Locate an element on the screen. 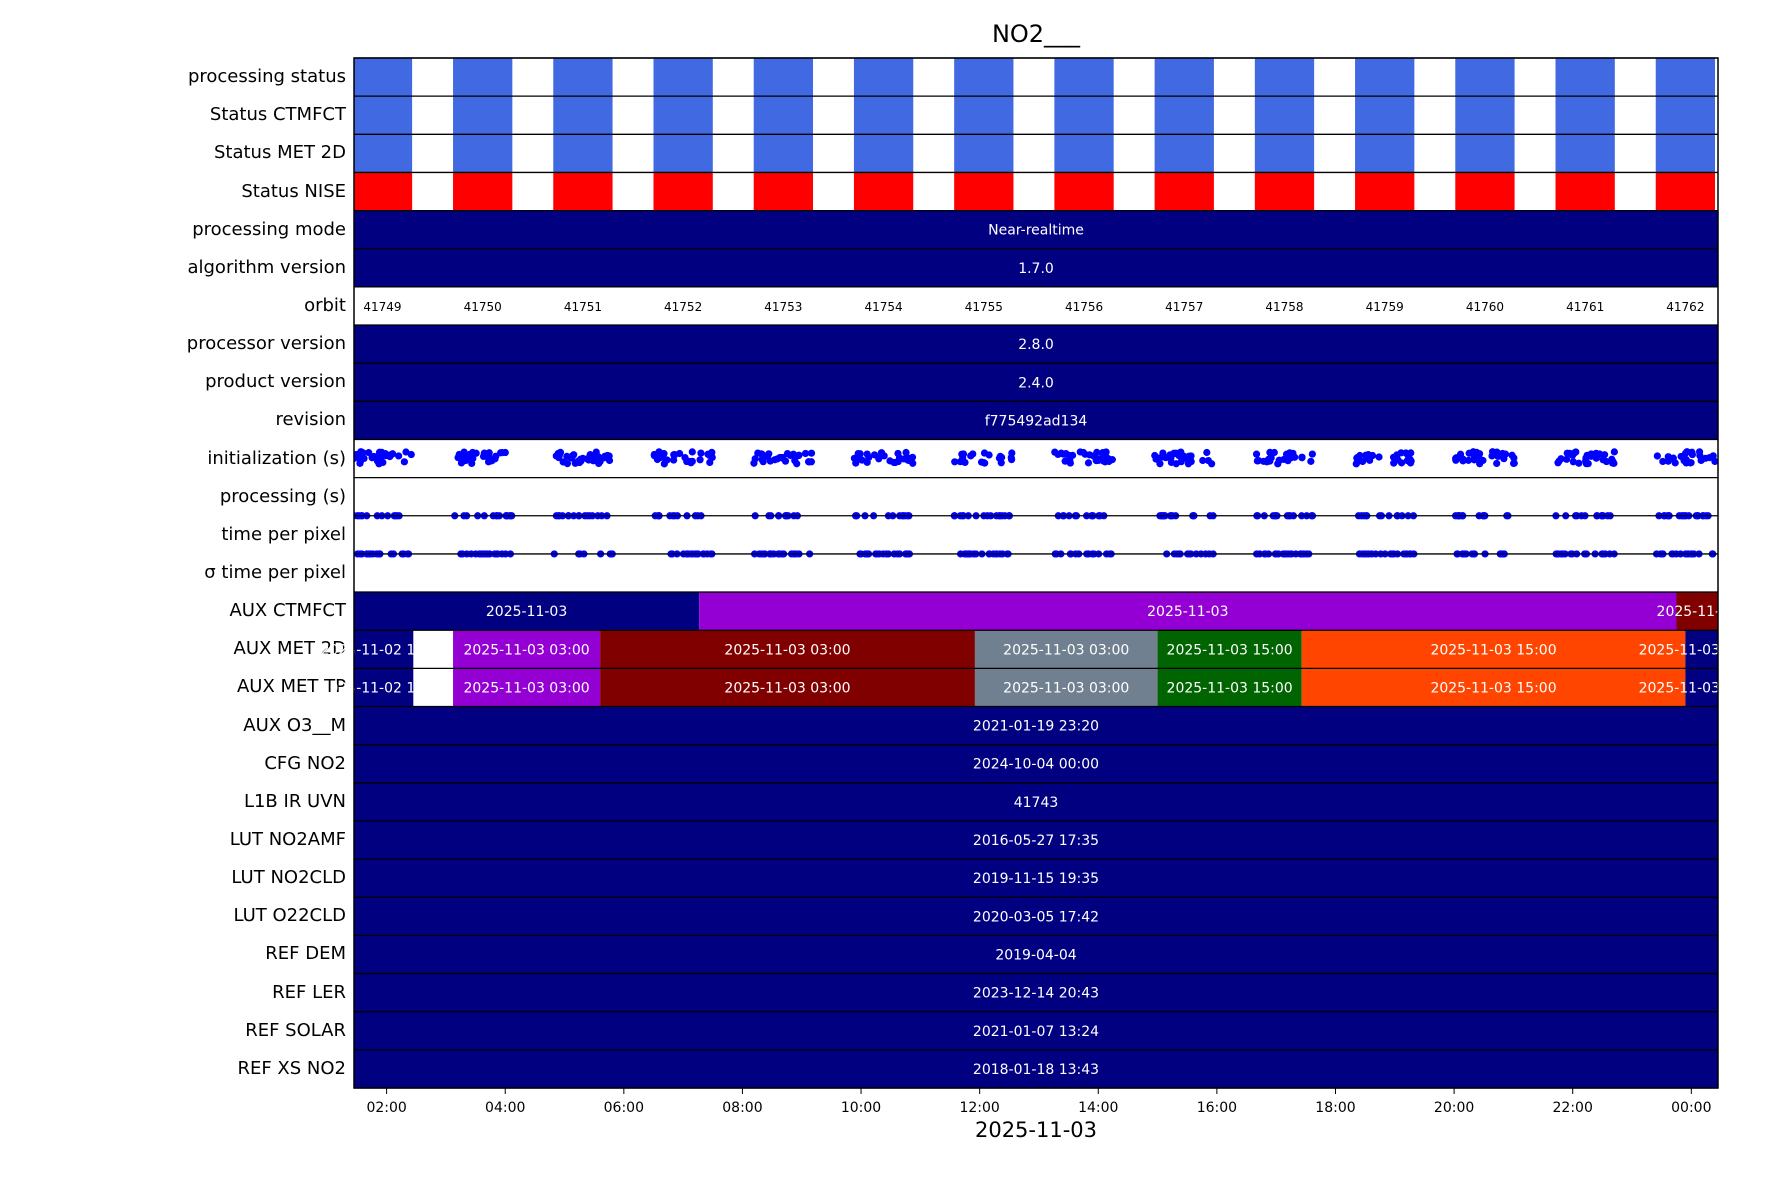  x-tick-label: 22:00 is located at coordinates (1573, 1108).